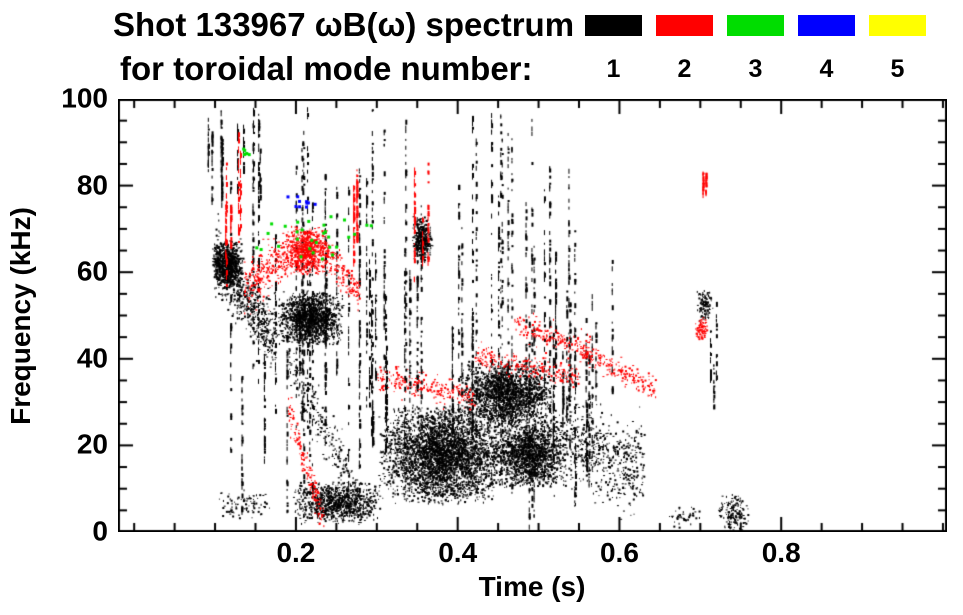 The height and width of the screenshot is (615, 963). What do you see at coordinates (92, 358) in the screenshot?
I see `y-tick-label-40: 40` at bounding box center [92, 358].